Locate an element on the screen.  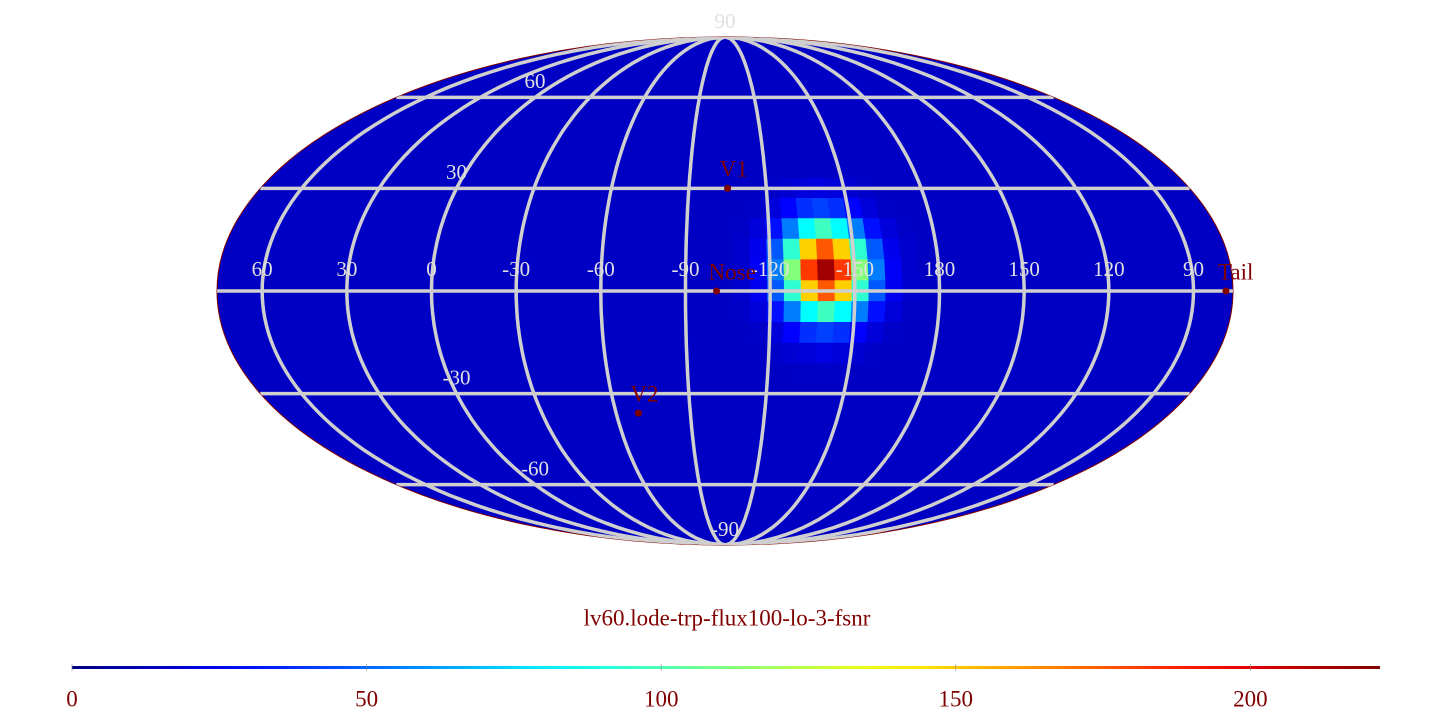
lat-label: 30 is located at coordinates (456, 172).